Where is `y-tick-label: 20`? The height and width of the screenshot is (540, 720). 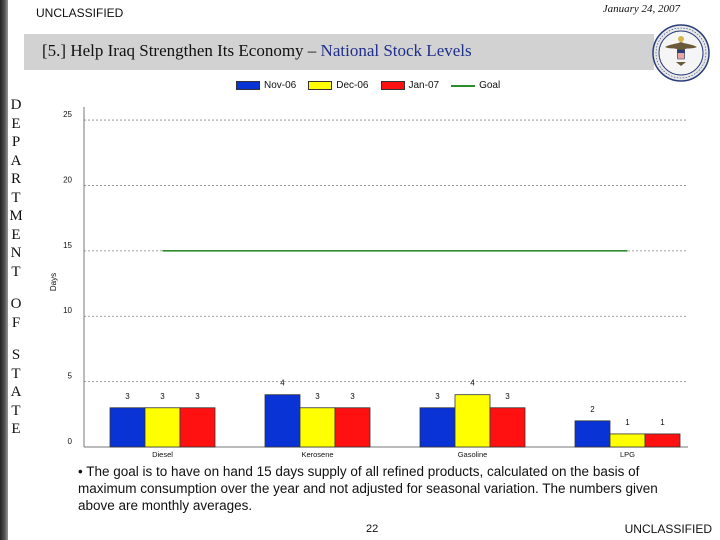
y-tick-label: 20 is located at coordinates (67, 179).